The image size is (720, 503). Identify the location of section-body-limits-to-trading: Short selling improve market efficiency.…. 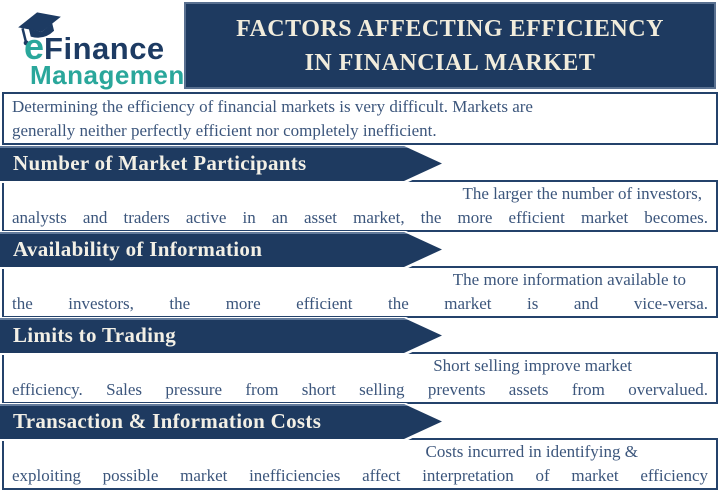
(360, 378).